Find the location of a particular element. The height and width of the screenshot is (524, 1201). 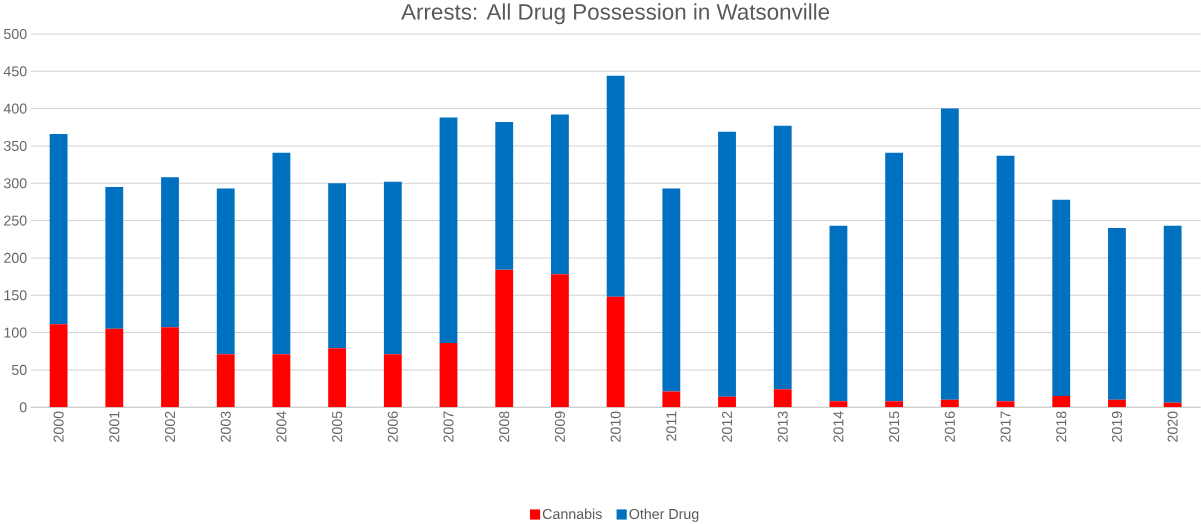

x-tick-label: 2005 is located at coordinates (337, 426).